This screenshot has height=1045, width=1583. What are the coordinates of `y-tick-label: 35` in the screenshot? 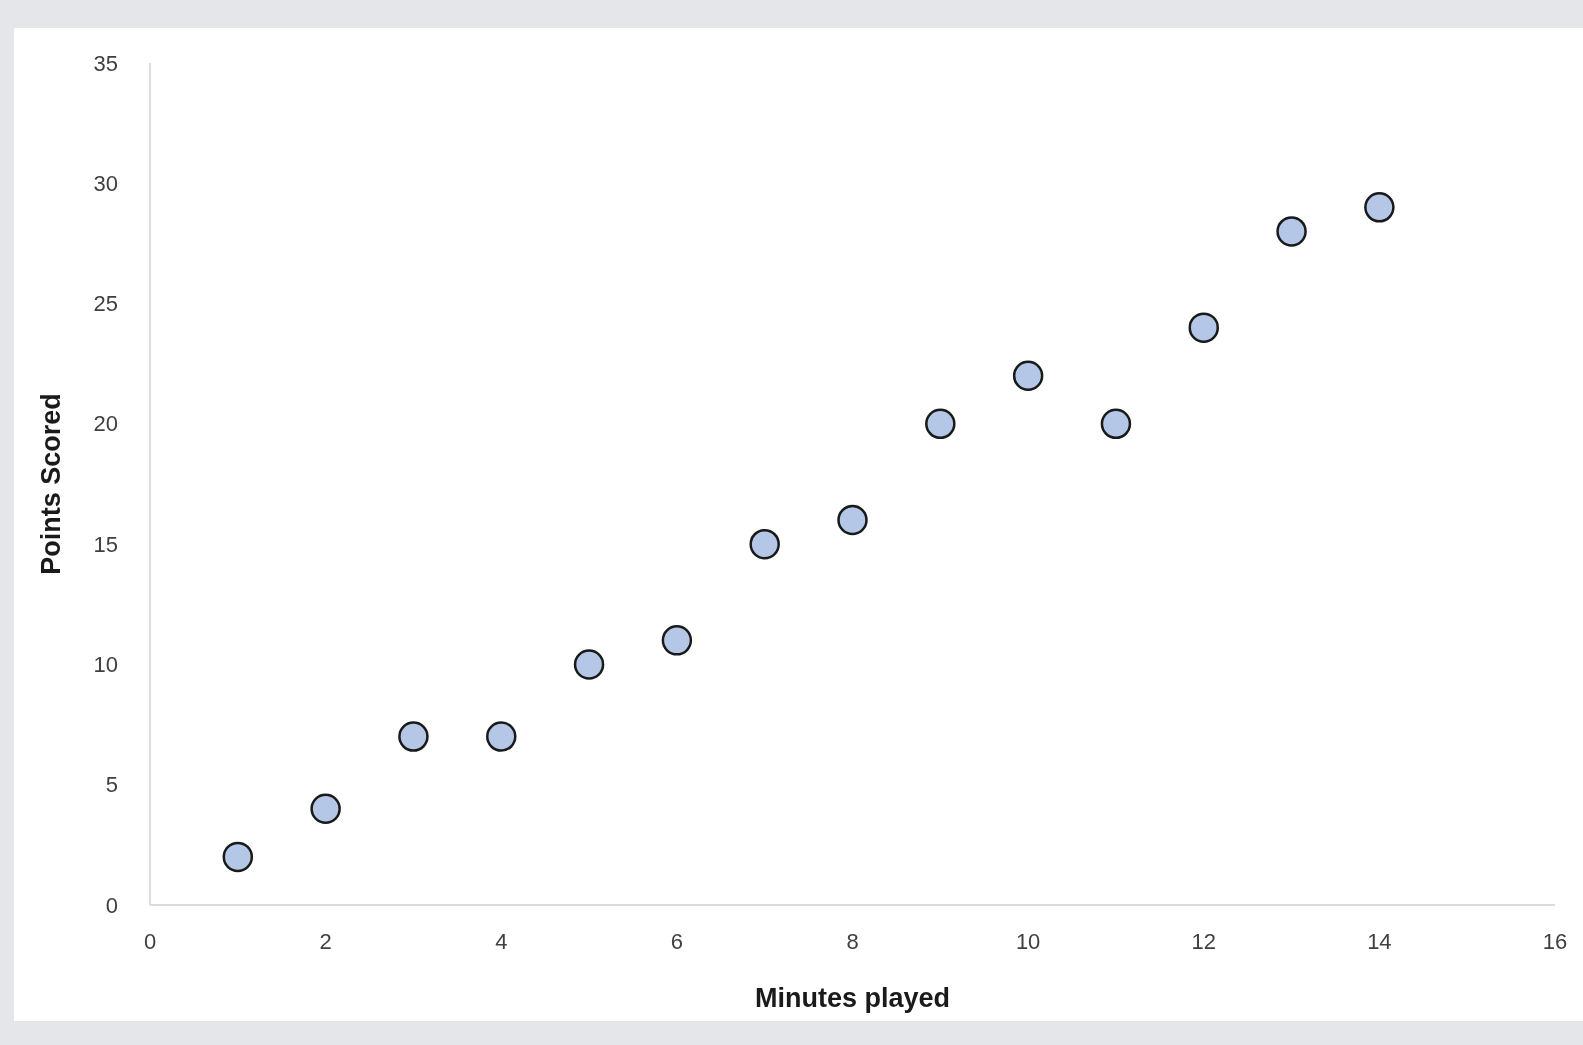 It's located at (105, 63).